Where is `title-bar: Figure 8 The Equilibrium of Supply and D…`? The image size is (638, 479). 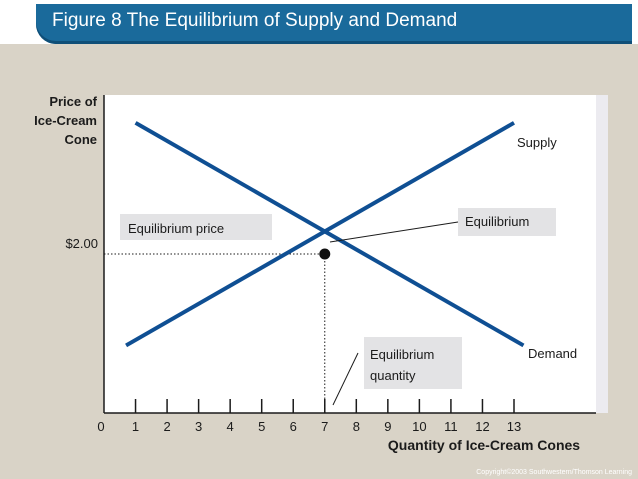 title-bar: Figure 8 The Equilibrium of Supply and D… is located at coordinates (319, 22).